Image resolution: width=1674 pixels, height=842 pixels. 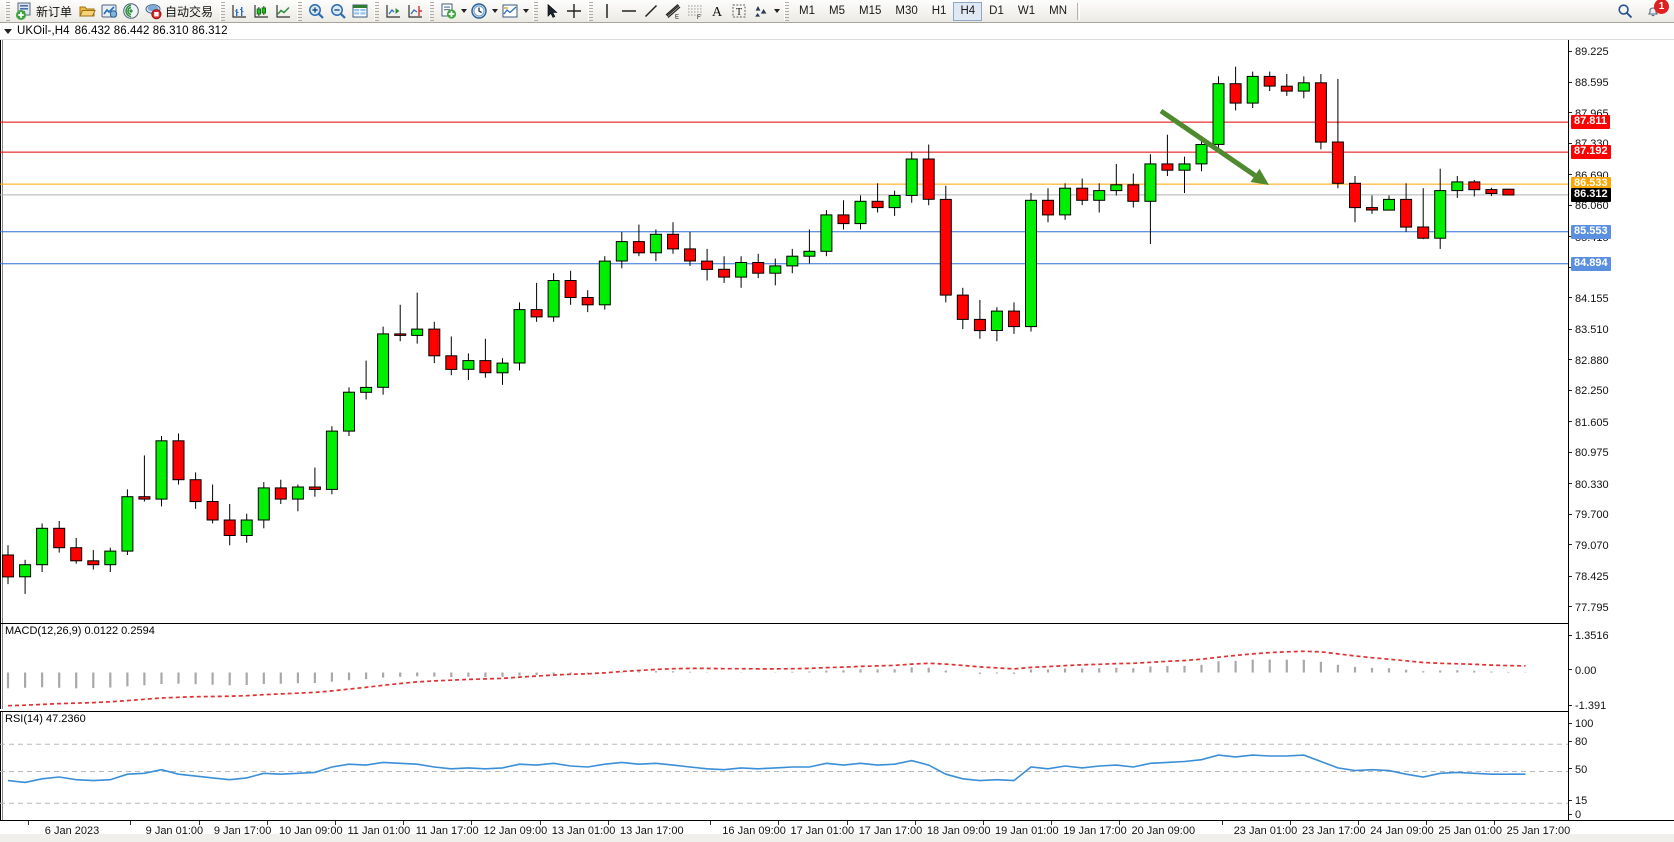 I want to click on trendline-button, so click(x=651, y=11).